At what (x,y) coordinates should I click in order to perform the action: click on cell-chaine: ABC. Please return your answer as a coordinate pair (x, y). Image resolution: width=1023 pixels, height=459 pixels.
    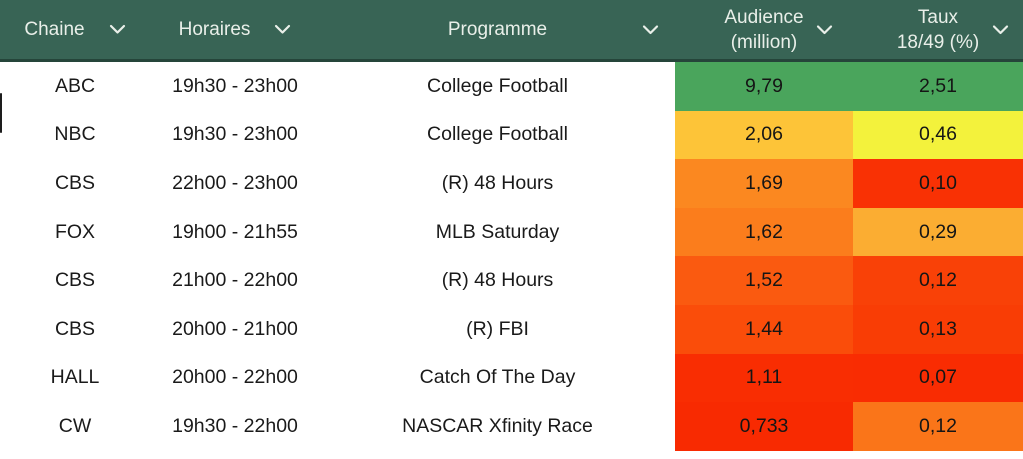
    Looking at the image, I should click on (75, 85).